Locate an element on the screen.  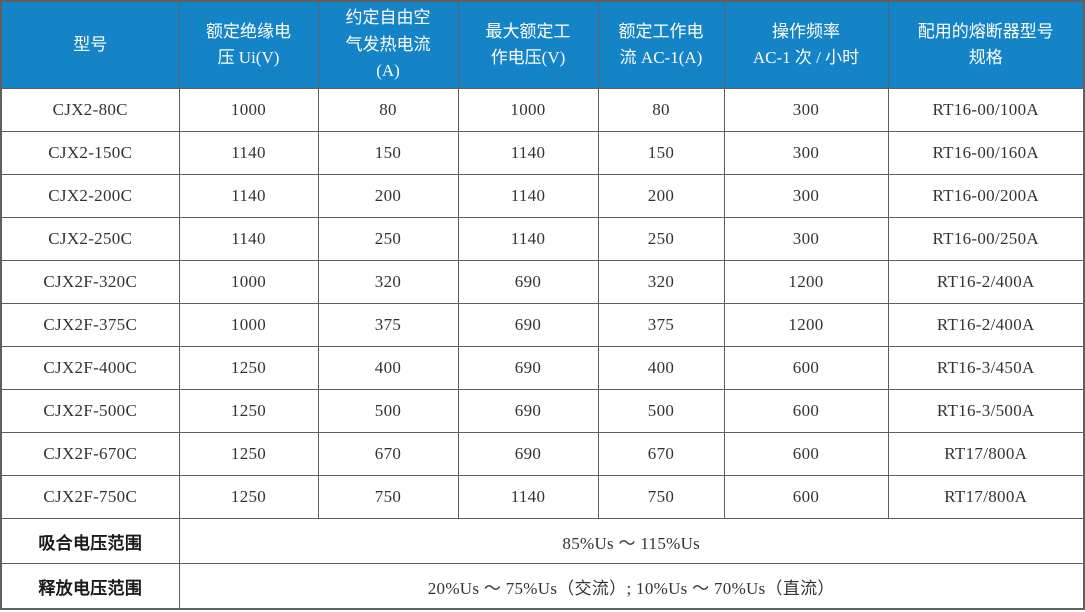
value-cell: RT16-00/100A is located at coordinates (986, 110).